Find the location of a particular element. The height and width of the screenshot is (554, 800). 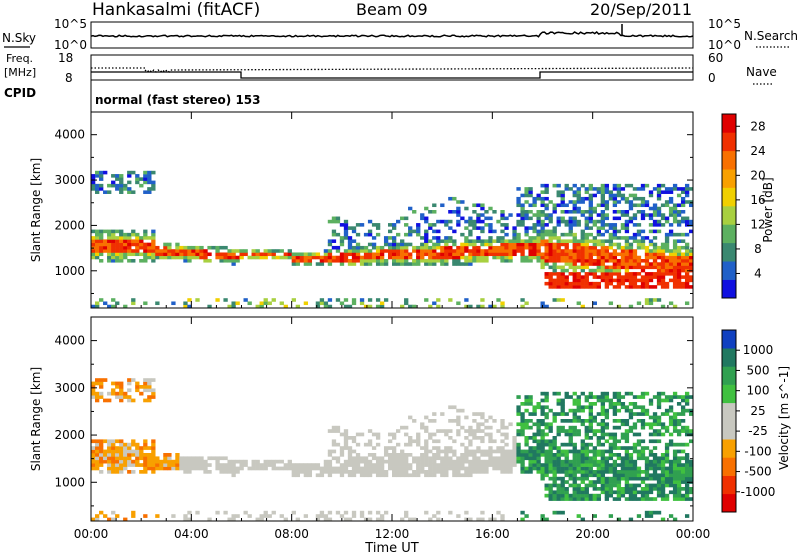

colorbar-tick-label: -1000 is located at coordinates (758, 492).